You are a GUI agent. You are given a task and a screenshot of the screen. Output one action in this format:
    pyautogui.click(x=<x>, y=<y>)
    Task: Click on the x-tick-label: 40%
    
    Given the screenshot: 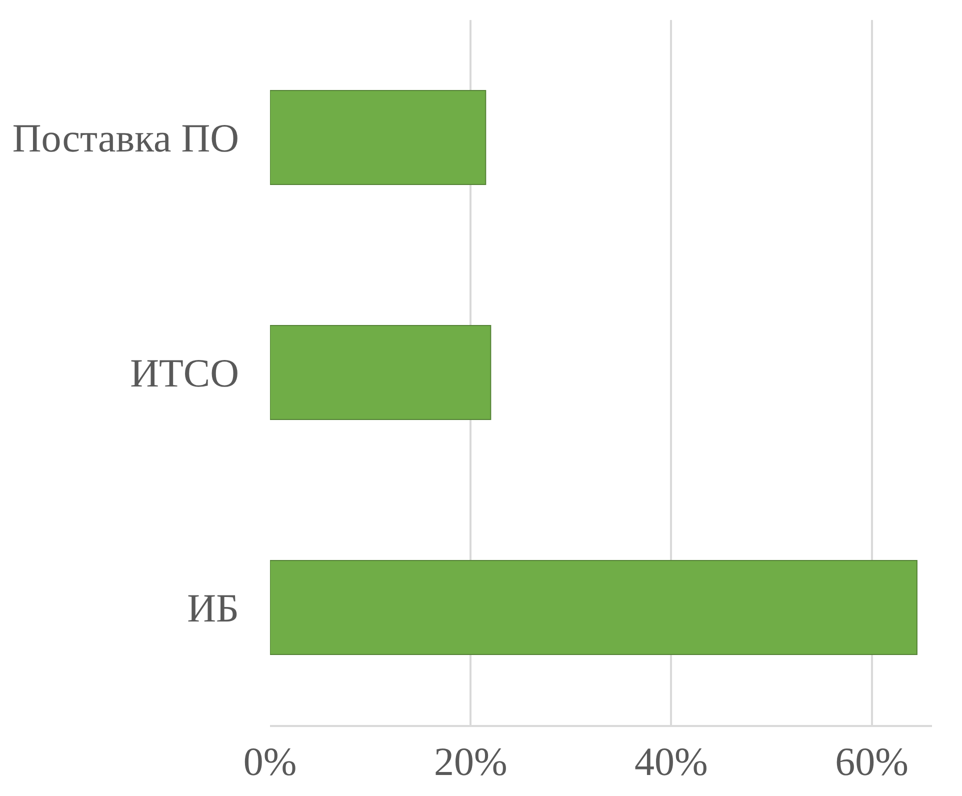 What is the action you would take?
    pyautogui.click(x=671, y=761)
    